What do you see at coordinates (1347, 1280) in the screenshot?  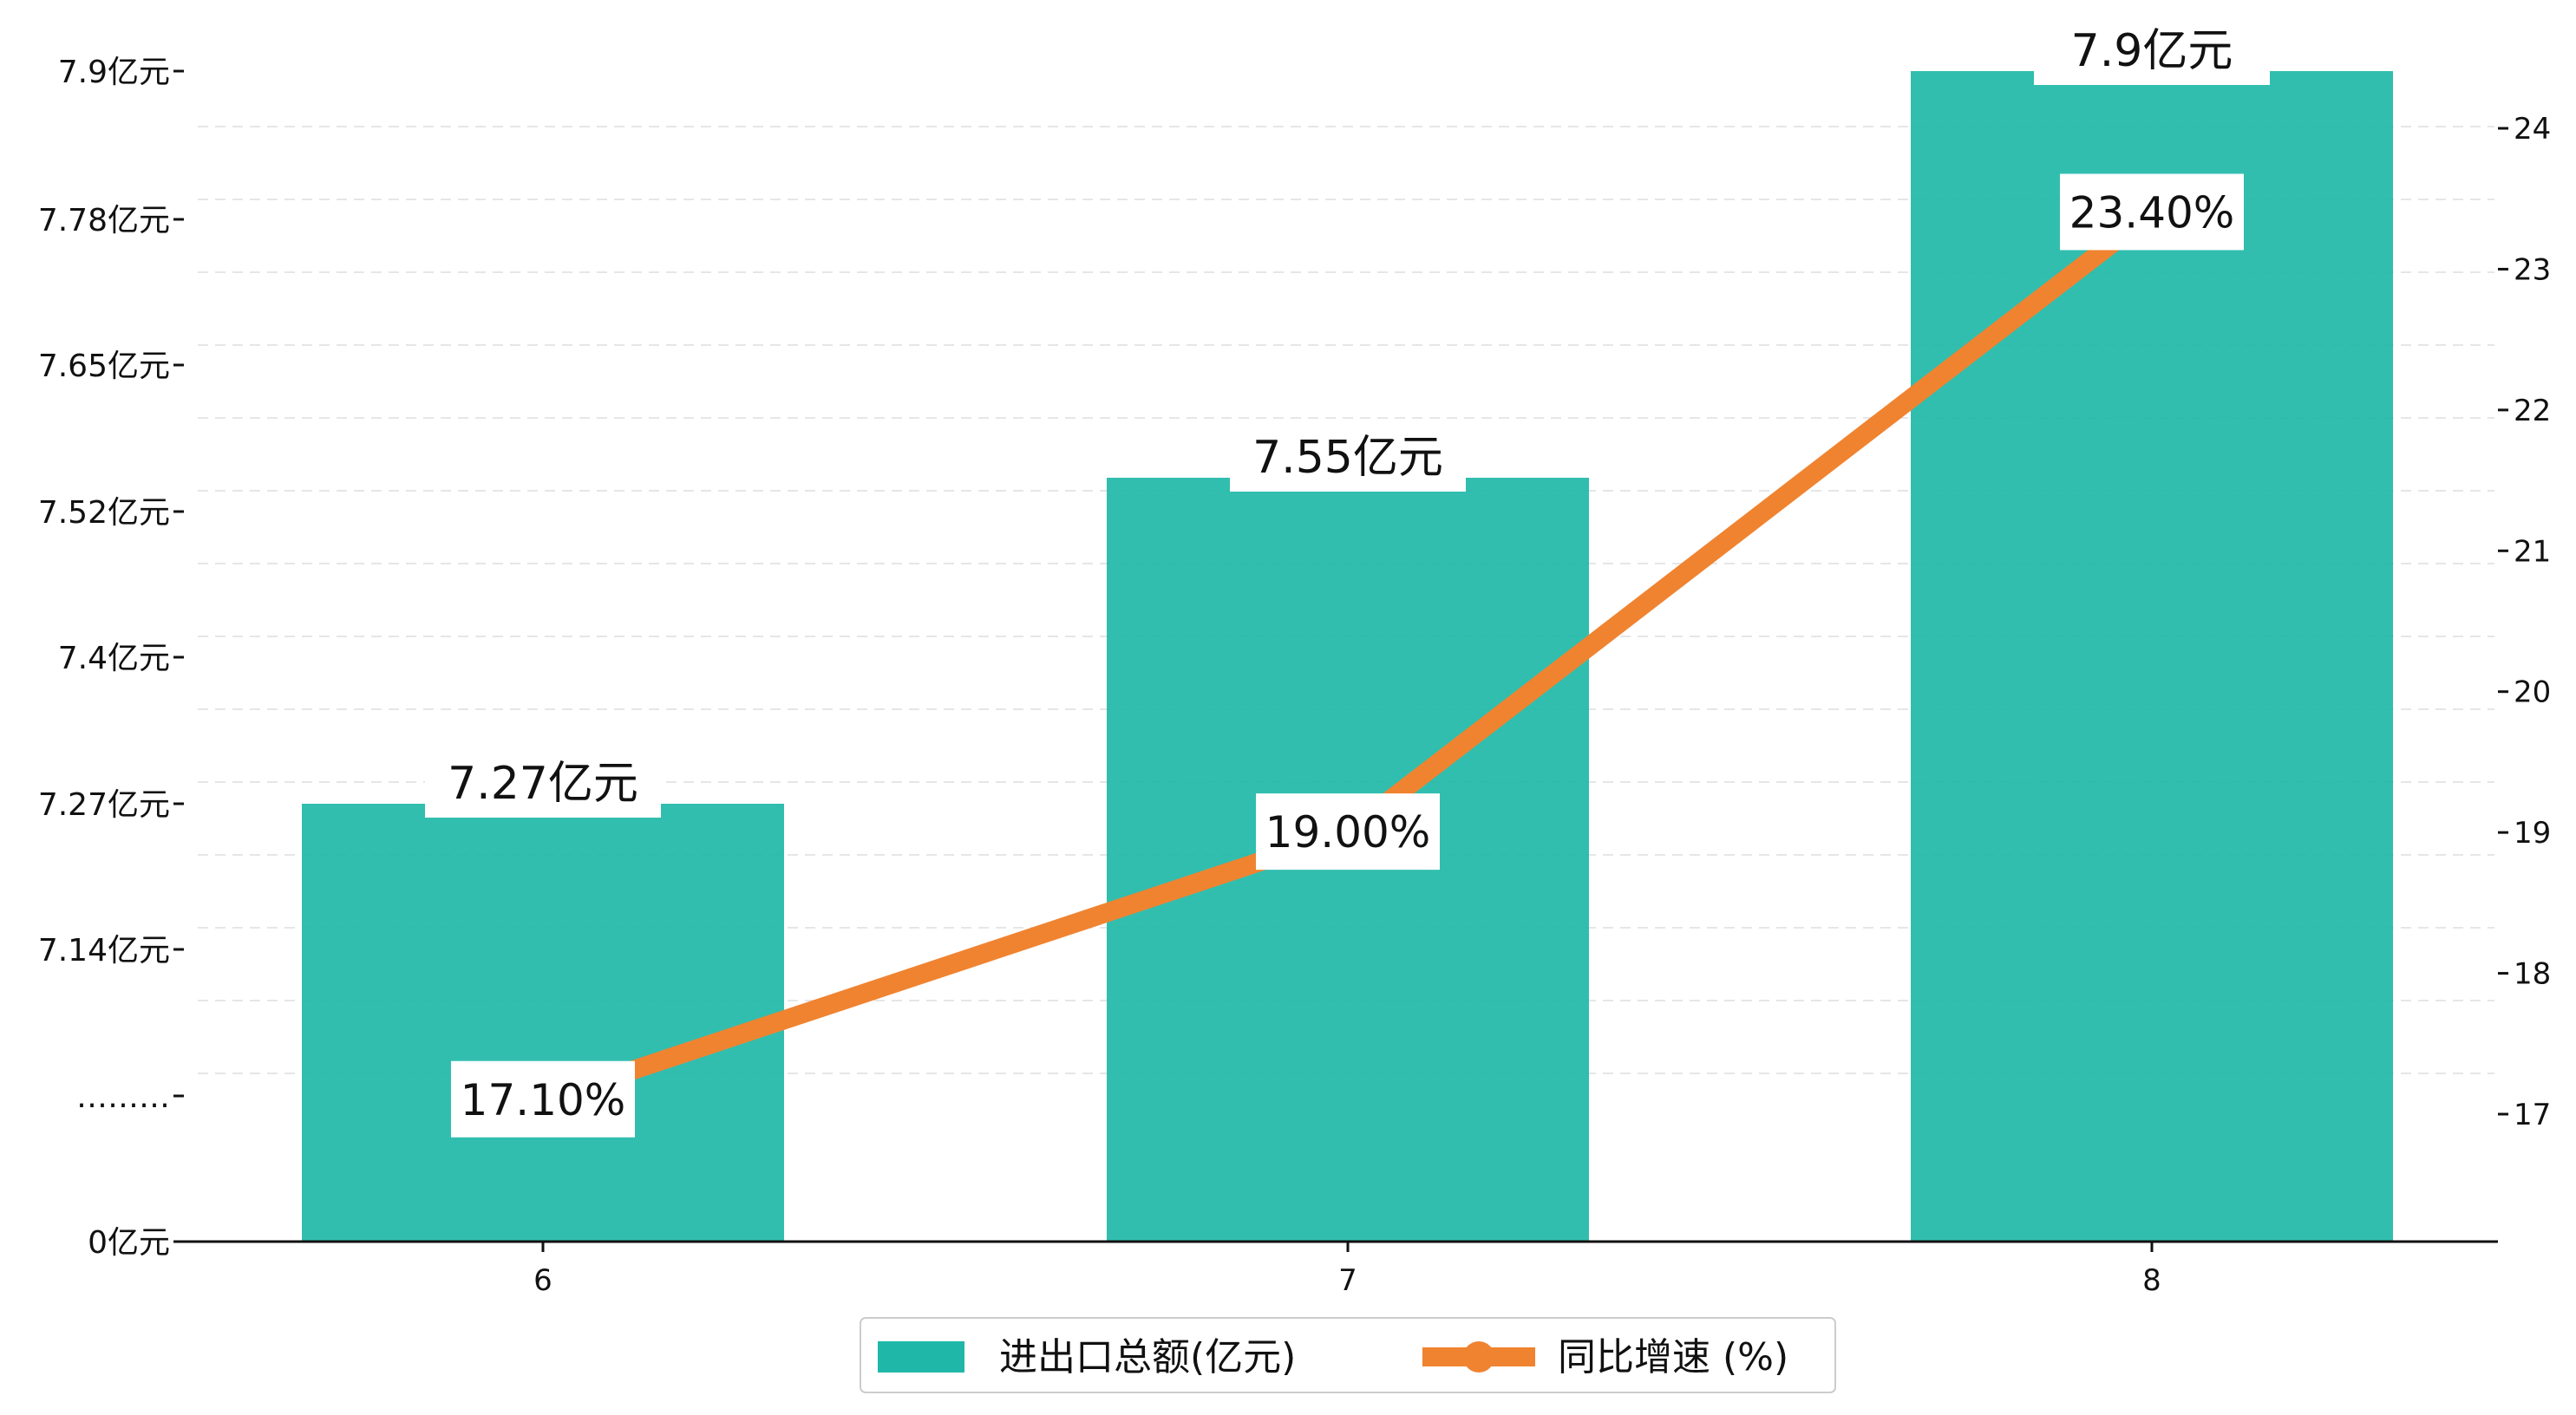 I see `x-tick-label: 7` at bounding box center [1347, 1280].